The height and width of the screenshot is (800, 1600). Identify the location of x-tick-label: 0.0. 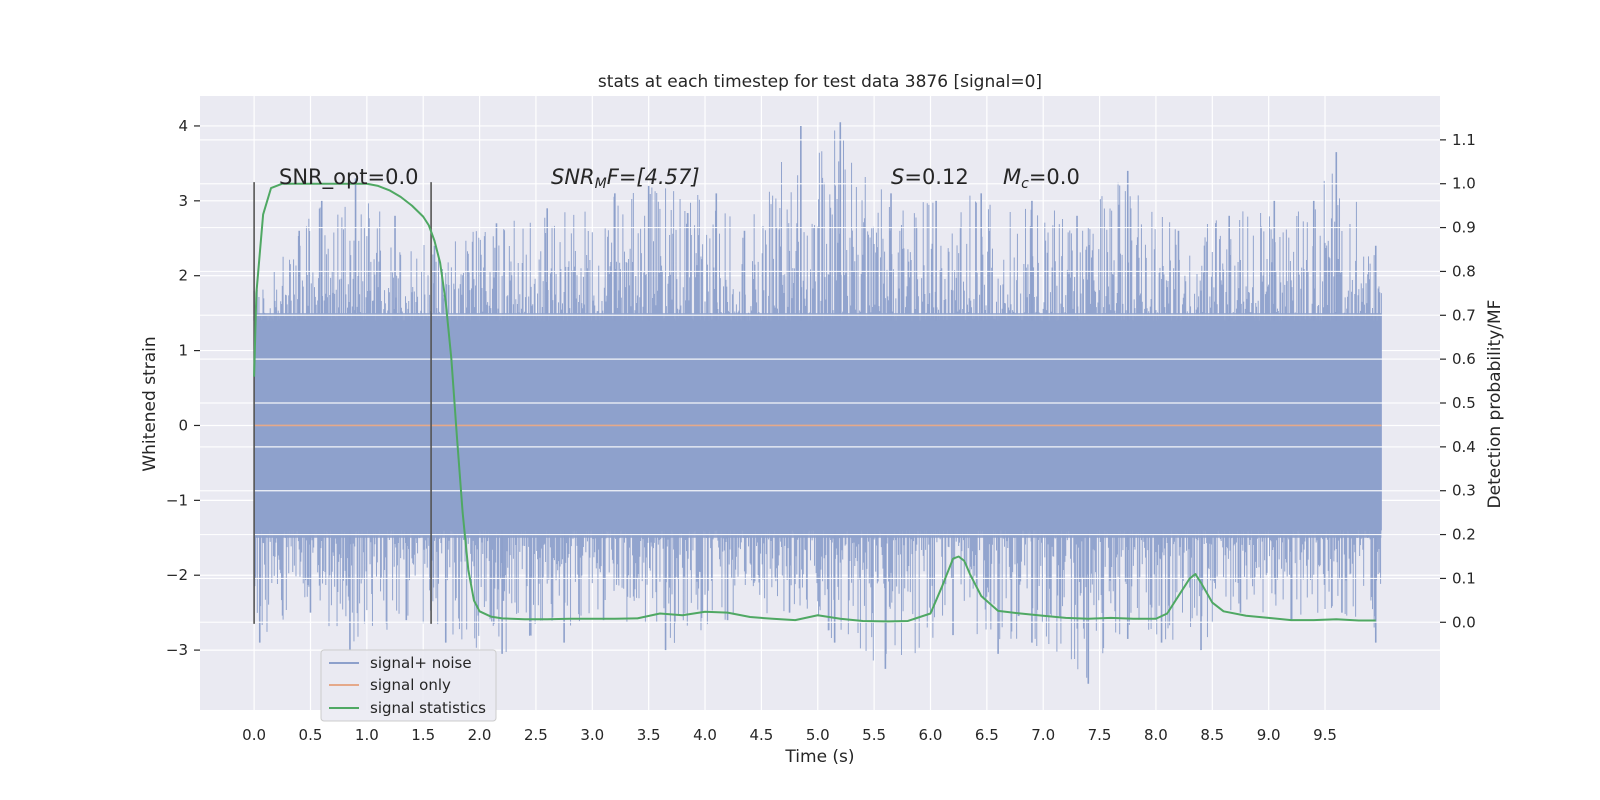
(254, 735).